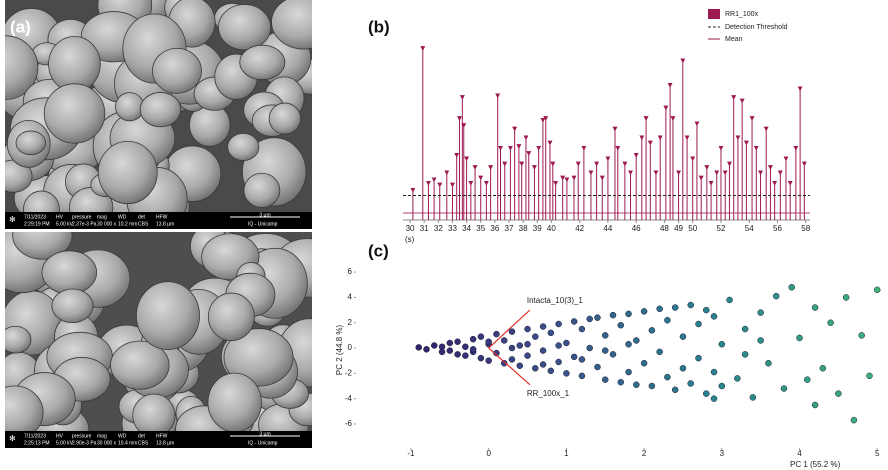 Image resolution: width=888 pixels, height=470 pixels. What do you see at coordinates (509, 228) in the screenshot?
I see `x-tick-label: 37` at bounding box center [509, 228].